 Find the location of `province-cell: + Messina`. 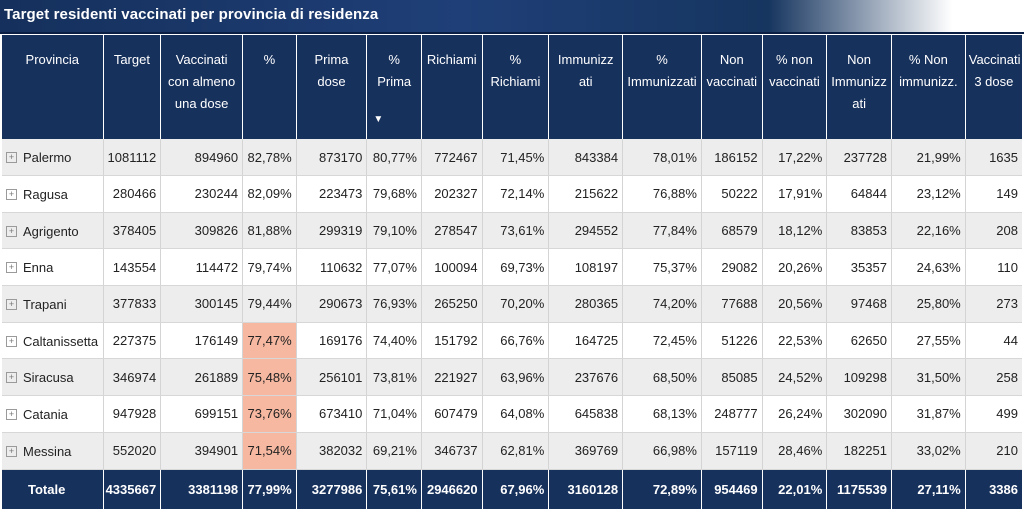

province-cell: + Messina is located at coordinates (53, 451).